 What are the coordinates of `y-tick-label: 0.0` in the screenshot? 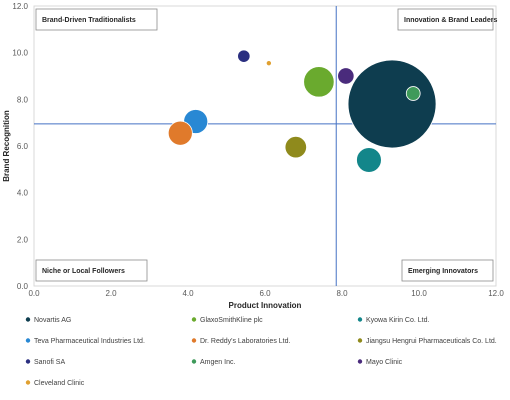 It's located at (23, 286).